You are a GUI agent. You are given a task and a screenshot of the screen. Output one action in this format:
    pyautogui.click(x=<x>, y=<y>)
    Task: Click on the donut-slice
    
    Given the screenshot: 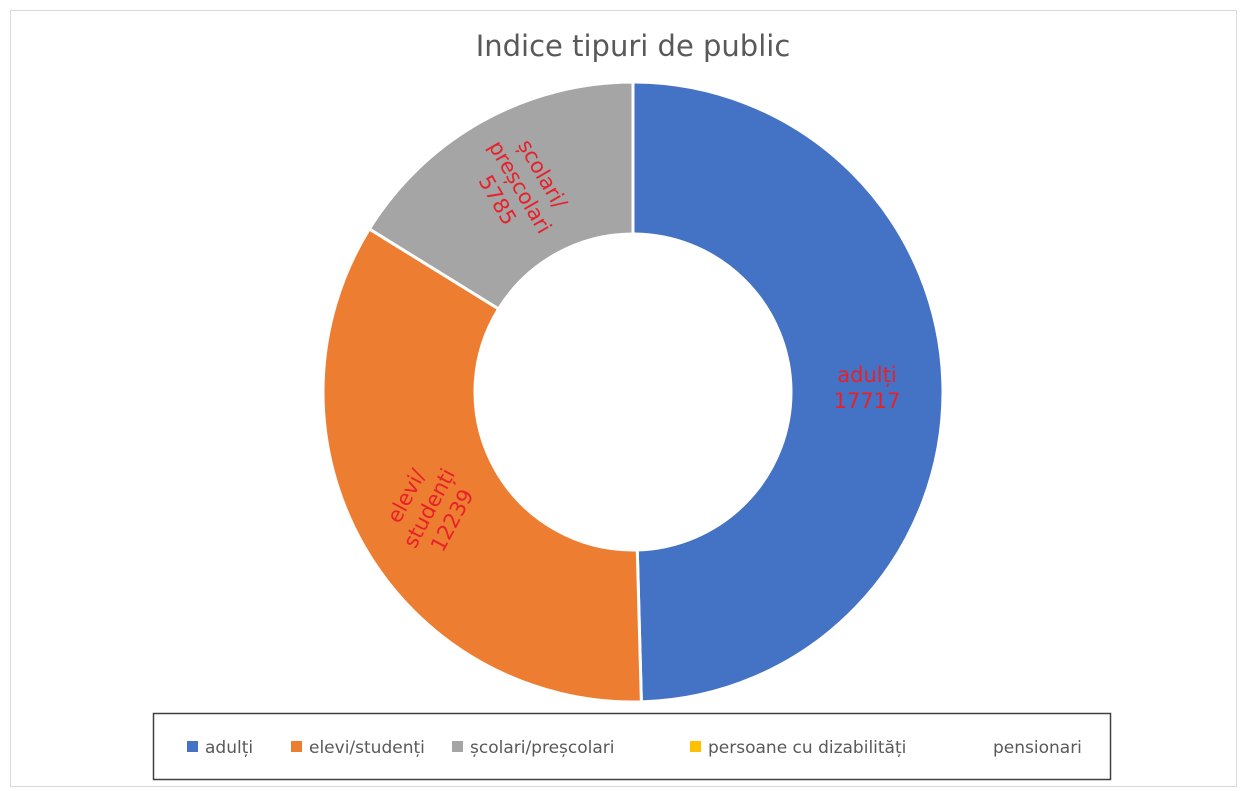 What is the action you would take?
    pyautogui.click(x=501, y=195)
    